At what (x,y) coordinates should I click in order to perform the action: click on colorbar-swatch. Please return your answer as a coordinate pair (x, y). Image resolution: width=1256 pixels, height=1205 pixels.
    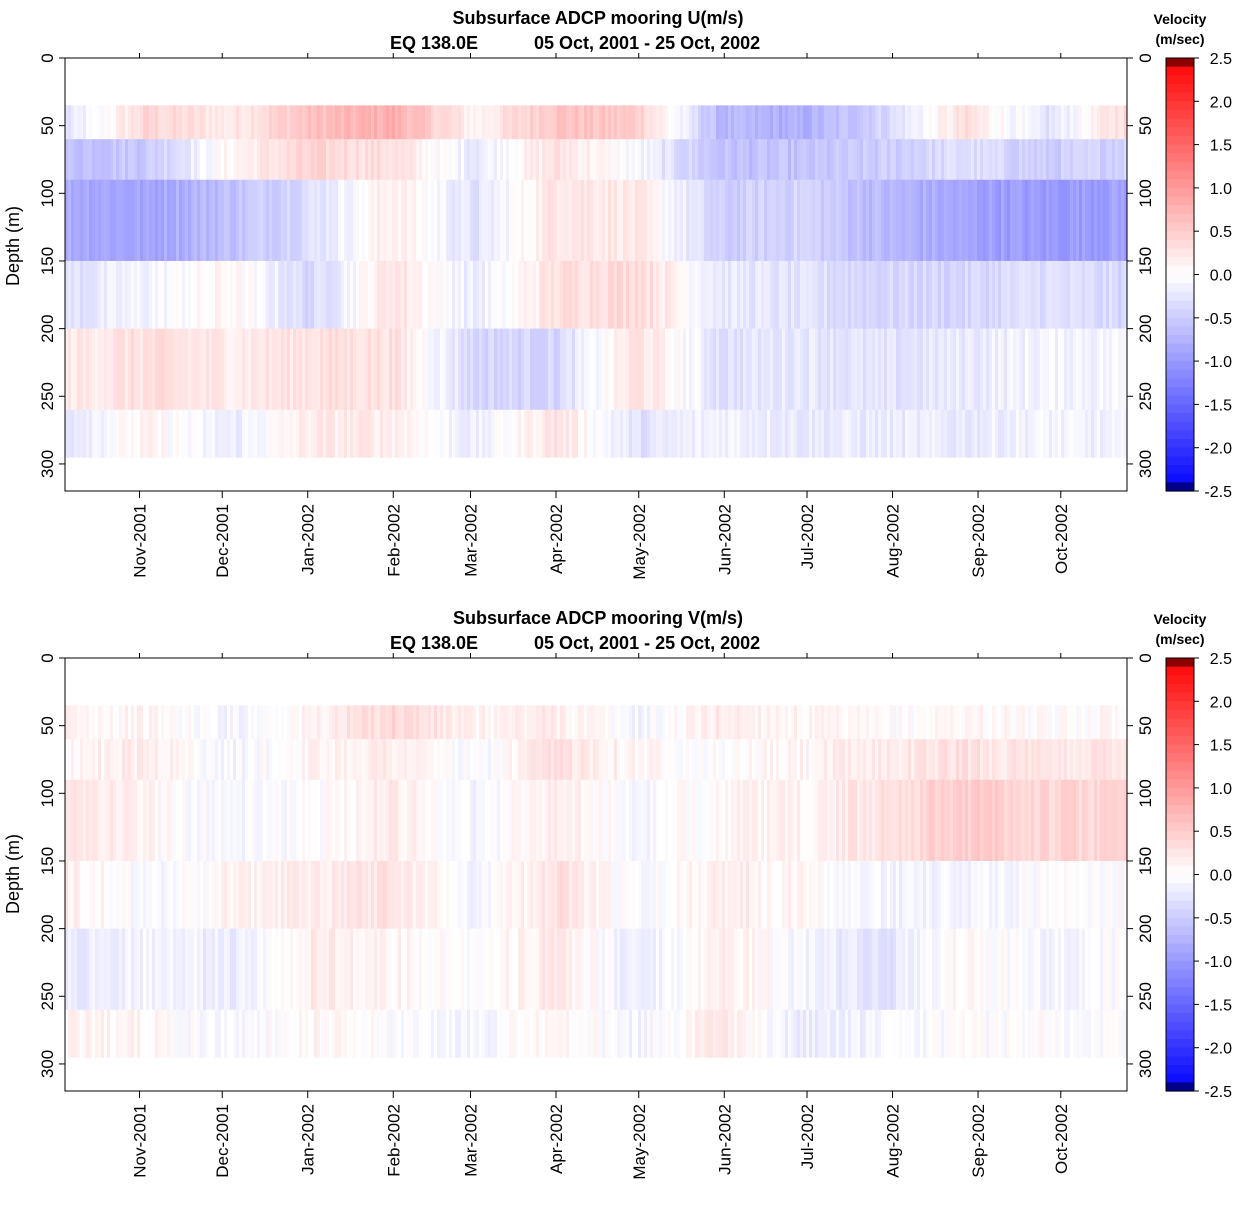
    Looking at the image, I should click on (1180, 992).